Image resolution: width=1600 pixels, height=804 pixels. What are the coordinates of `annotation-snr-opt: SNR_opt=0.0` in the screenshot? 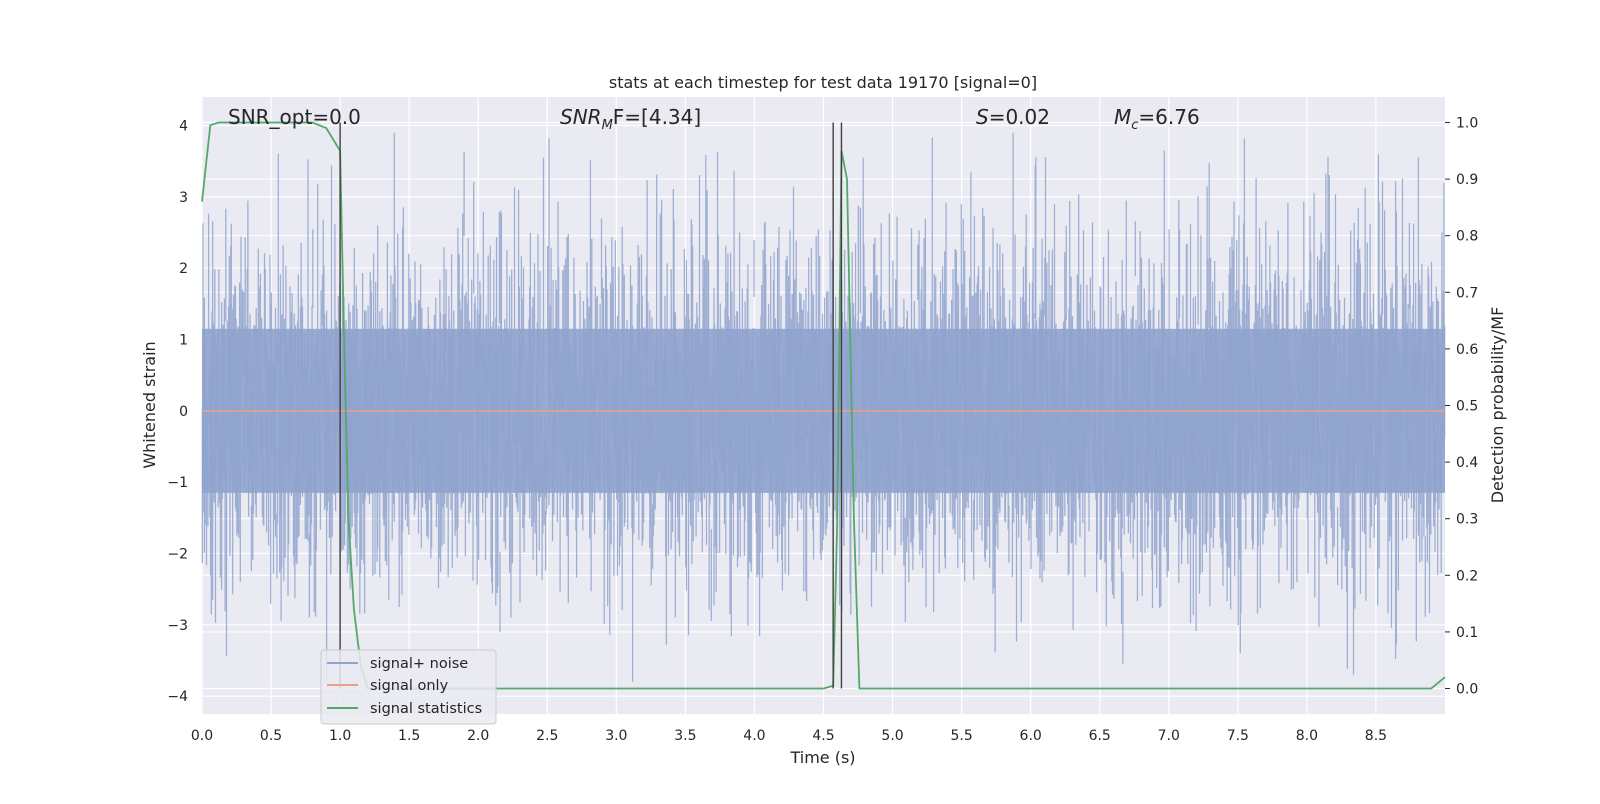 It's located at (294, 117).